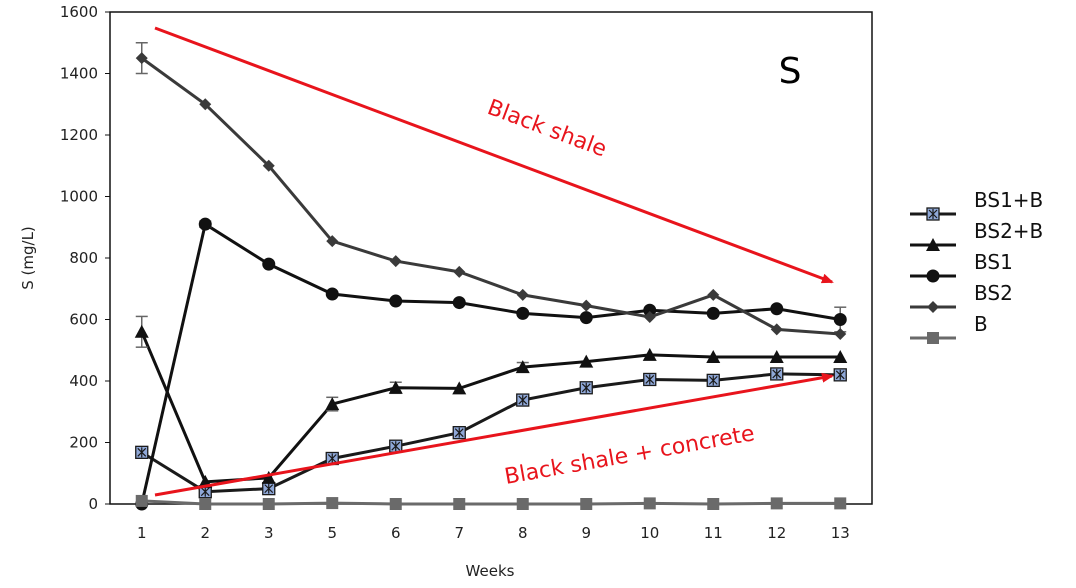 Image resolution: width=1076 pixels, height=588 pixels. I want to click on annotation-black-shale-concrete: Black shale + concrete, so click(630, 455).